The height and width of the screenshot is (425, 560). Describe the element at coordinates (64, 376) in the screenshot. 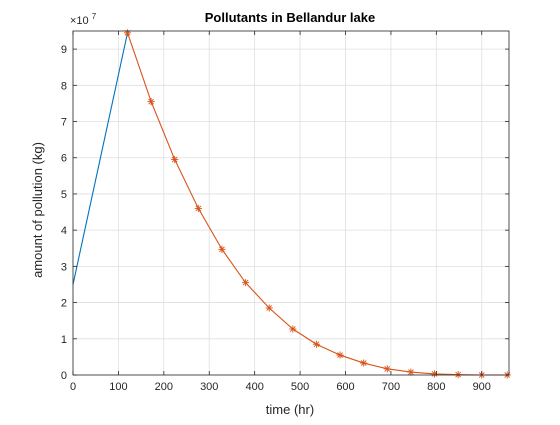

I see `y-tick-label: 0` at that location.